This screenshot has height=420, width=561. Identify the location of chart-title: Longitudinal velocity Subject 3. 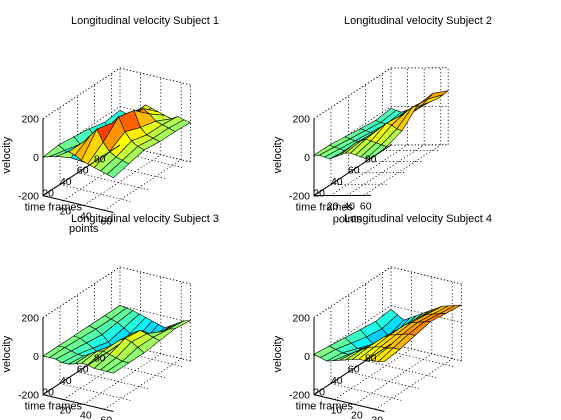
(145, 219).